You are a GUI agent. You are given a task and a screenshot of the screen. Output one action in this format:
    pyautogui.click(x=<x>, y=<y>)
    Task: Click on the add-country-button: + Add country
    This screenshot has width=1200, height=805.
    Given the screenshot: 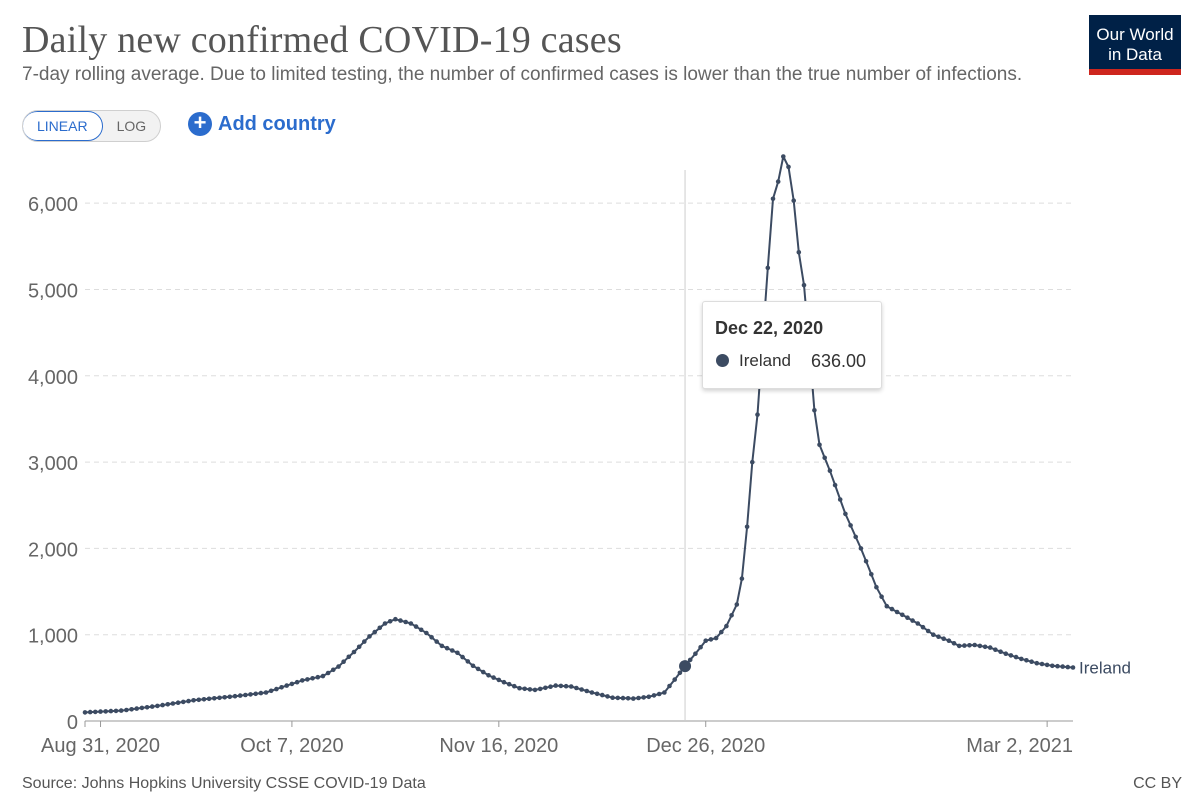 What is the action you would take?
    pyautogui.click(x=262, y=124)
    